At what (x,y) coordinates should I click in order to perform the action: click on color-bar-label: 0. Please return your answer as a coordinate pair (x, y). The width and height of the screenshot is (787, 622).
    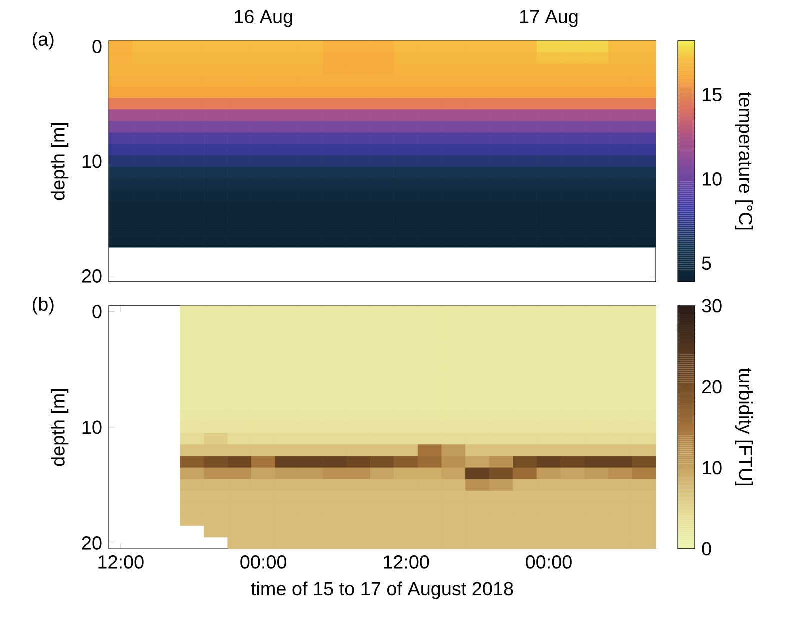
    Looking at the image, I should click on (707, 549).